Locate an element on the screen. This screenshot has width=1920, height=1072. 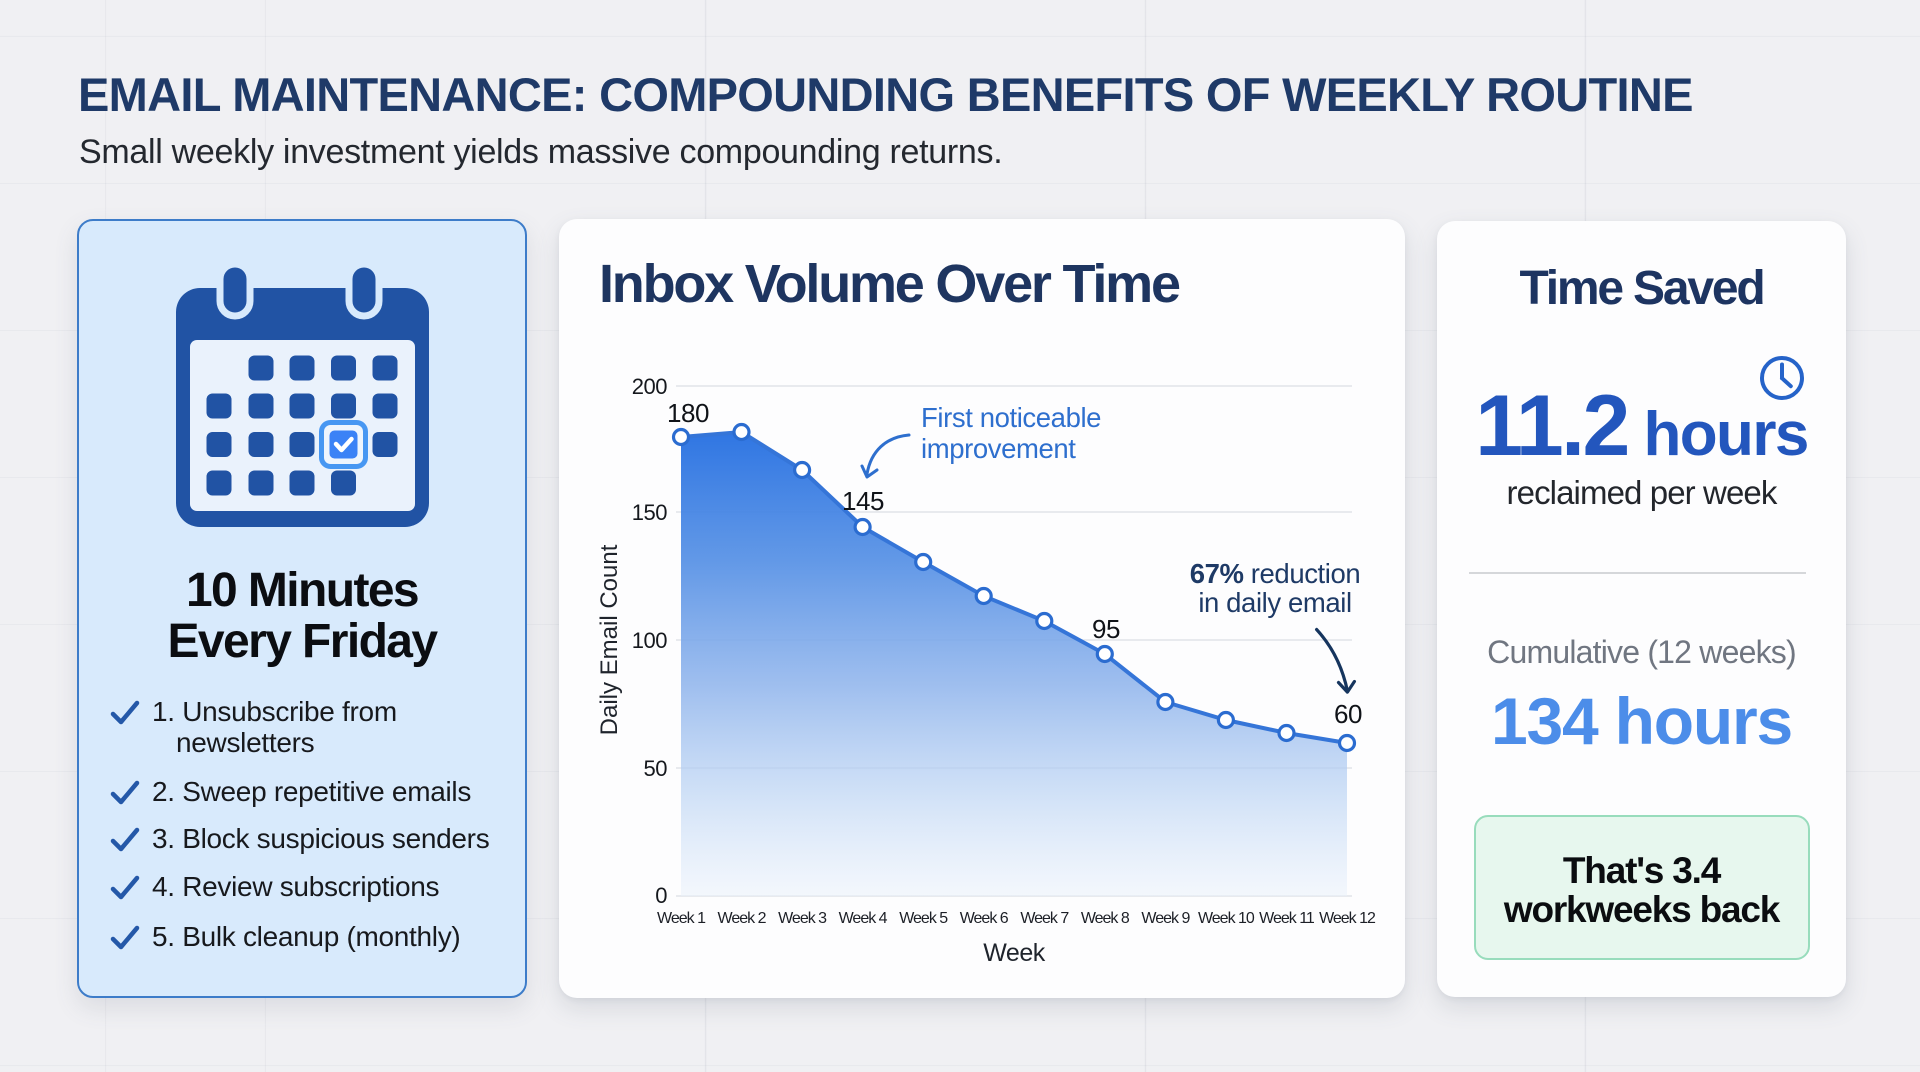
svg-text: 100 is located at coordinates (649, 640).